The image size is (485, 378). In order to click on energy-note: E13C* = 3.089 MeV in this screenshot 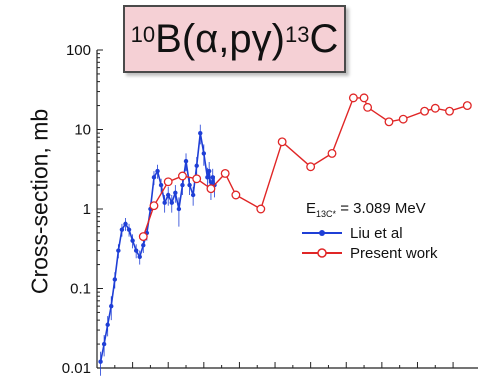, I will do `click(372, 209)`.